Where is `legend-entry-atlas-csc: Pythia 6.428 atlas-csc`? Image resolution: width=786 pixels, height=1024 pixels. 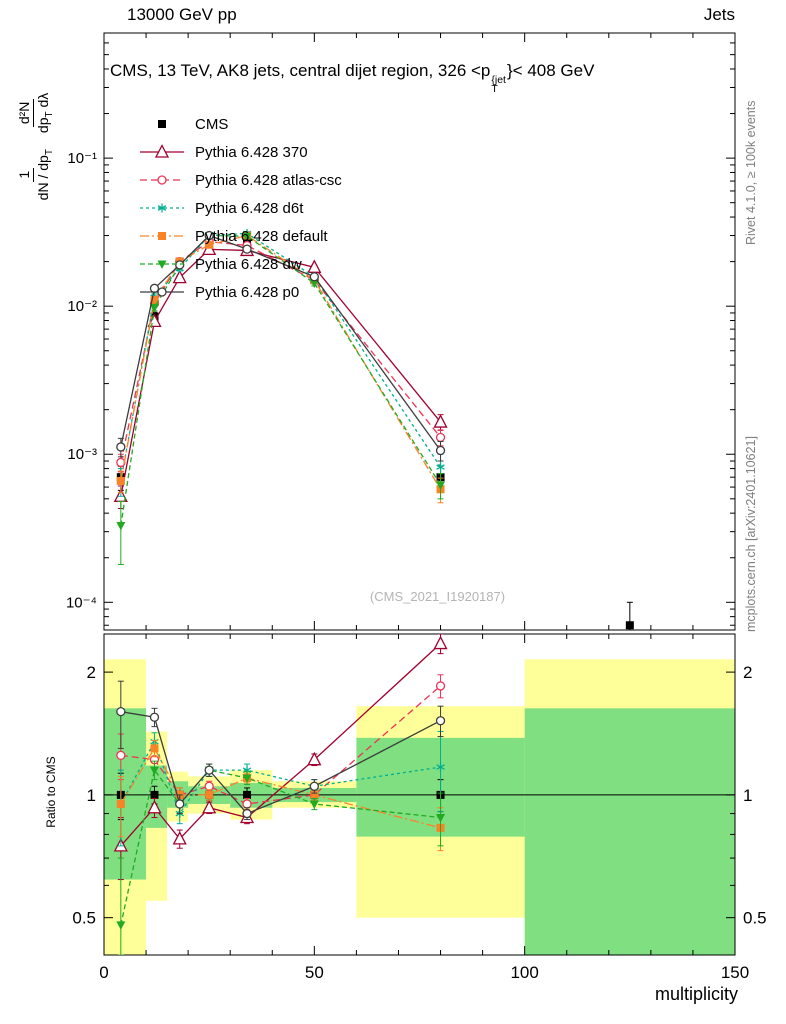
legend-entry-atlas-csc: Pythia 6.428 atlas-csc is located at coordinates (240, 180).